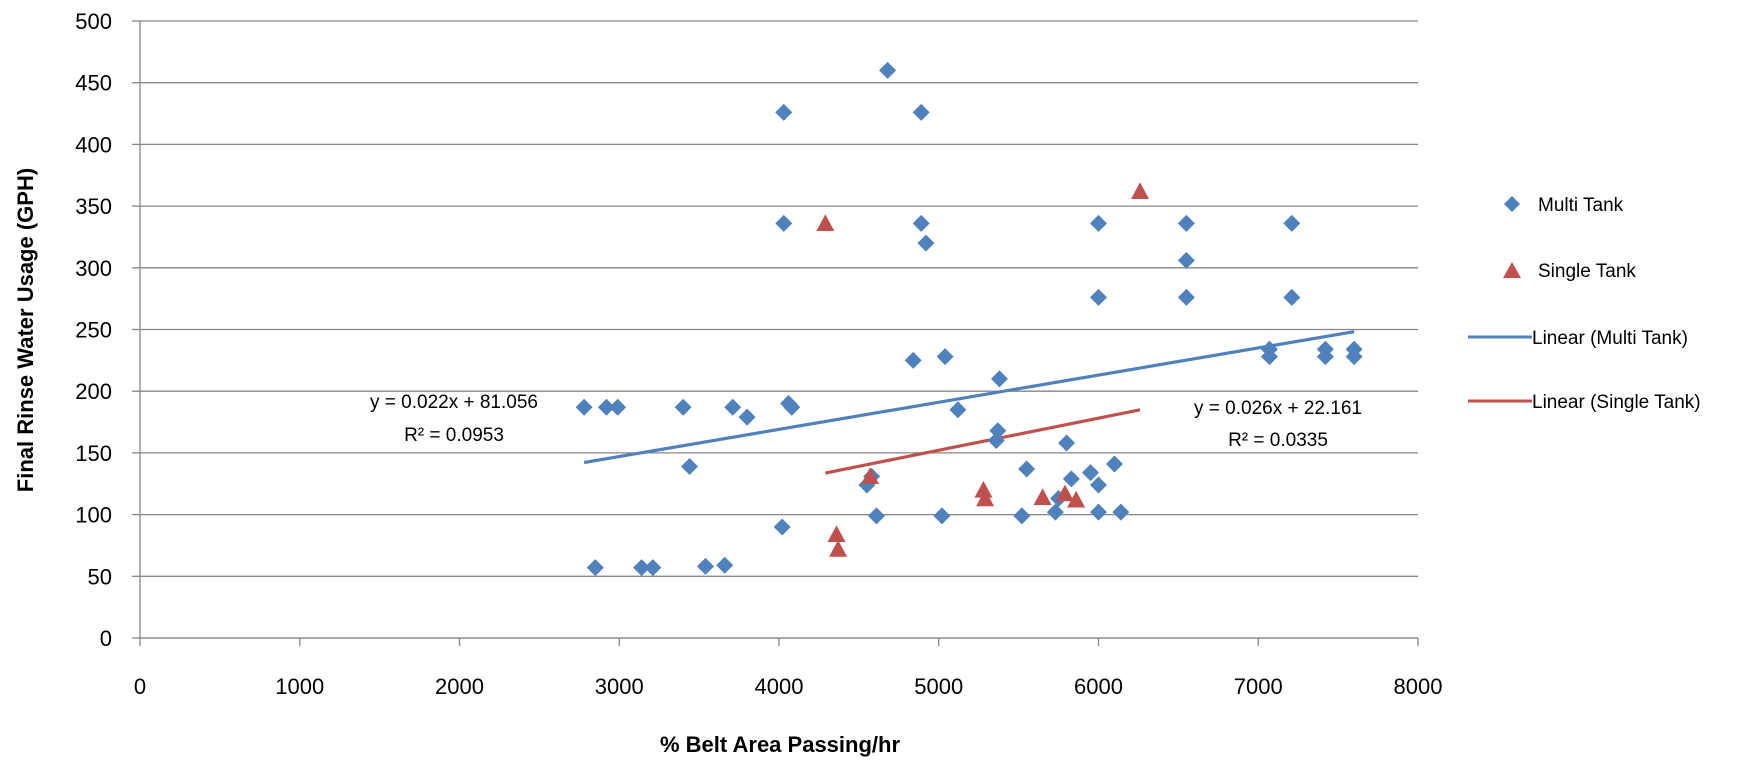 This screenshot has width=1760, height=760. I want to click on y-tick-label: 100, so click(93, 515).